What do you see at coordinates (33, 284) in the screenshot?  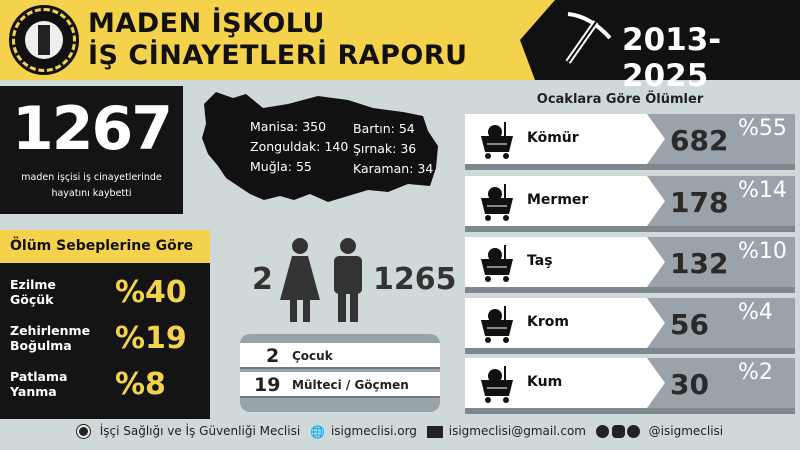 I see `cause-label: Ezilme` at bounding box center [33, 284].